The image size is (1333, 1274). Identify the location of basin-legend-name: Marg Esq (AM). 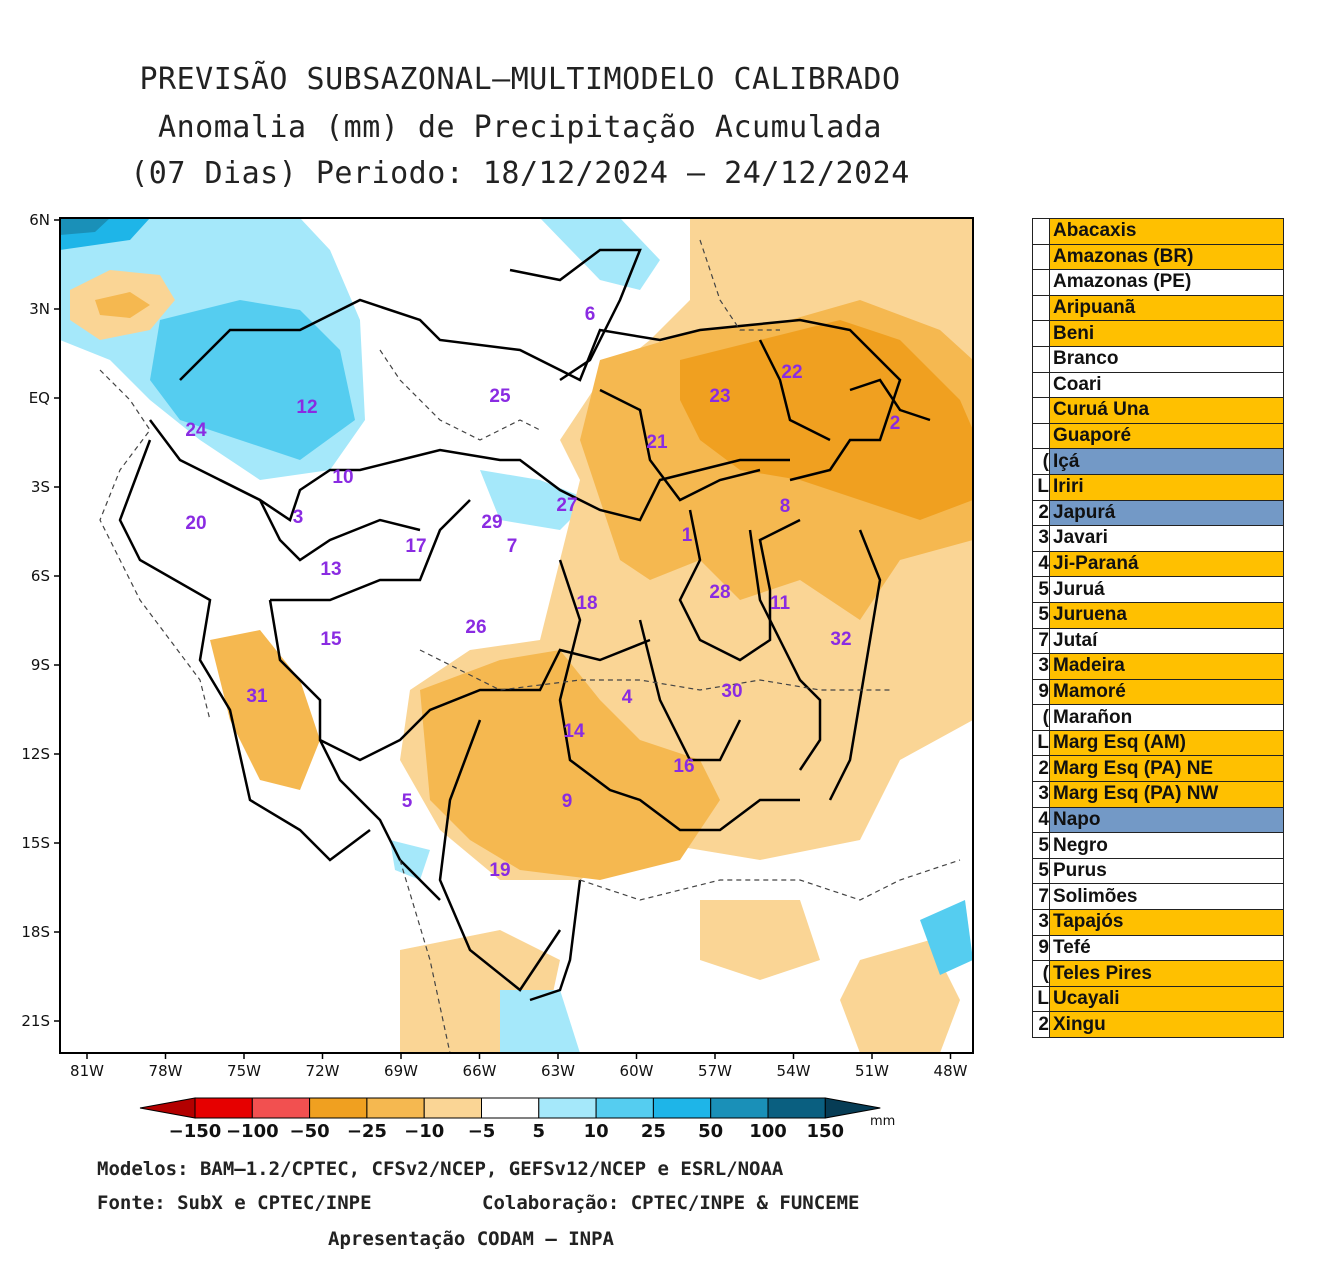
(1166, 743).